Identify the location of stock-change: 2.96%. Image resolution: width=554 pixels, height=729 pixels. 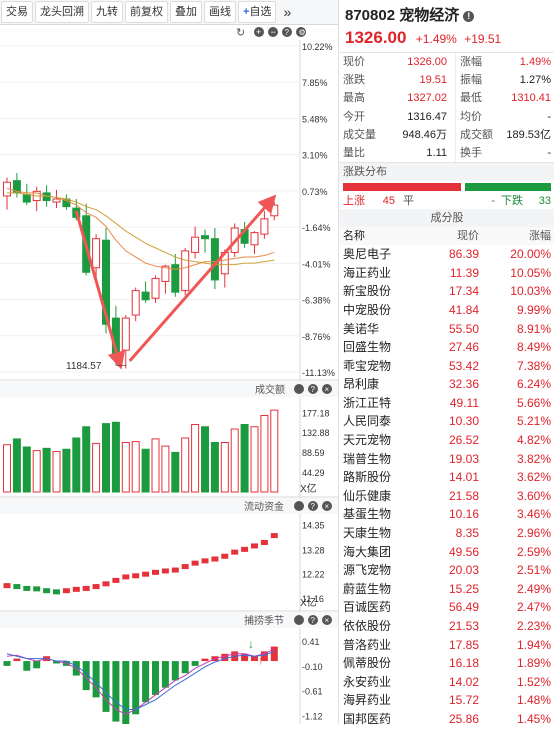
(533, 533).